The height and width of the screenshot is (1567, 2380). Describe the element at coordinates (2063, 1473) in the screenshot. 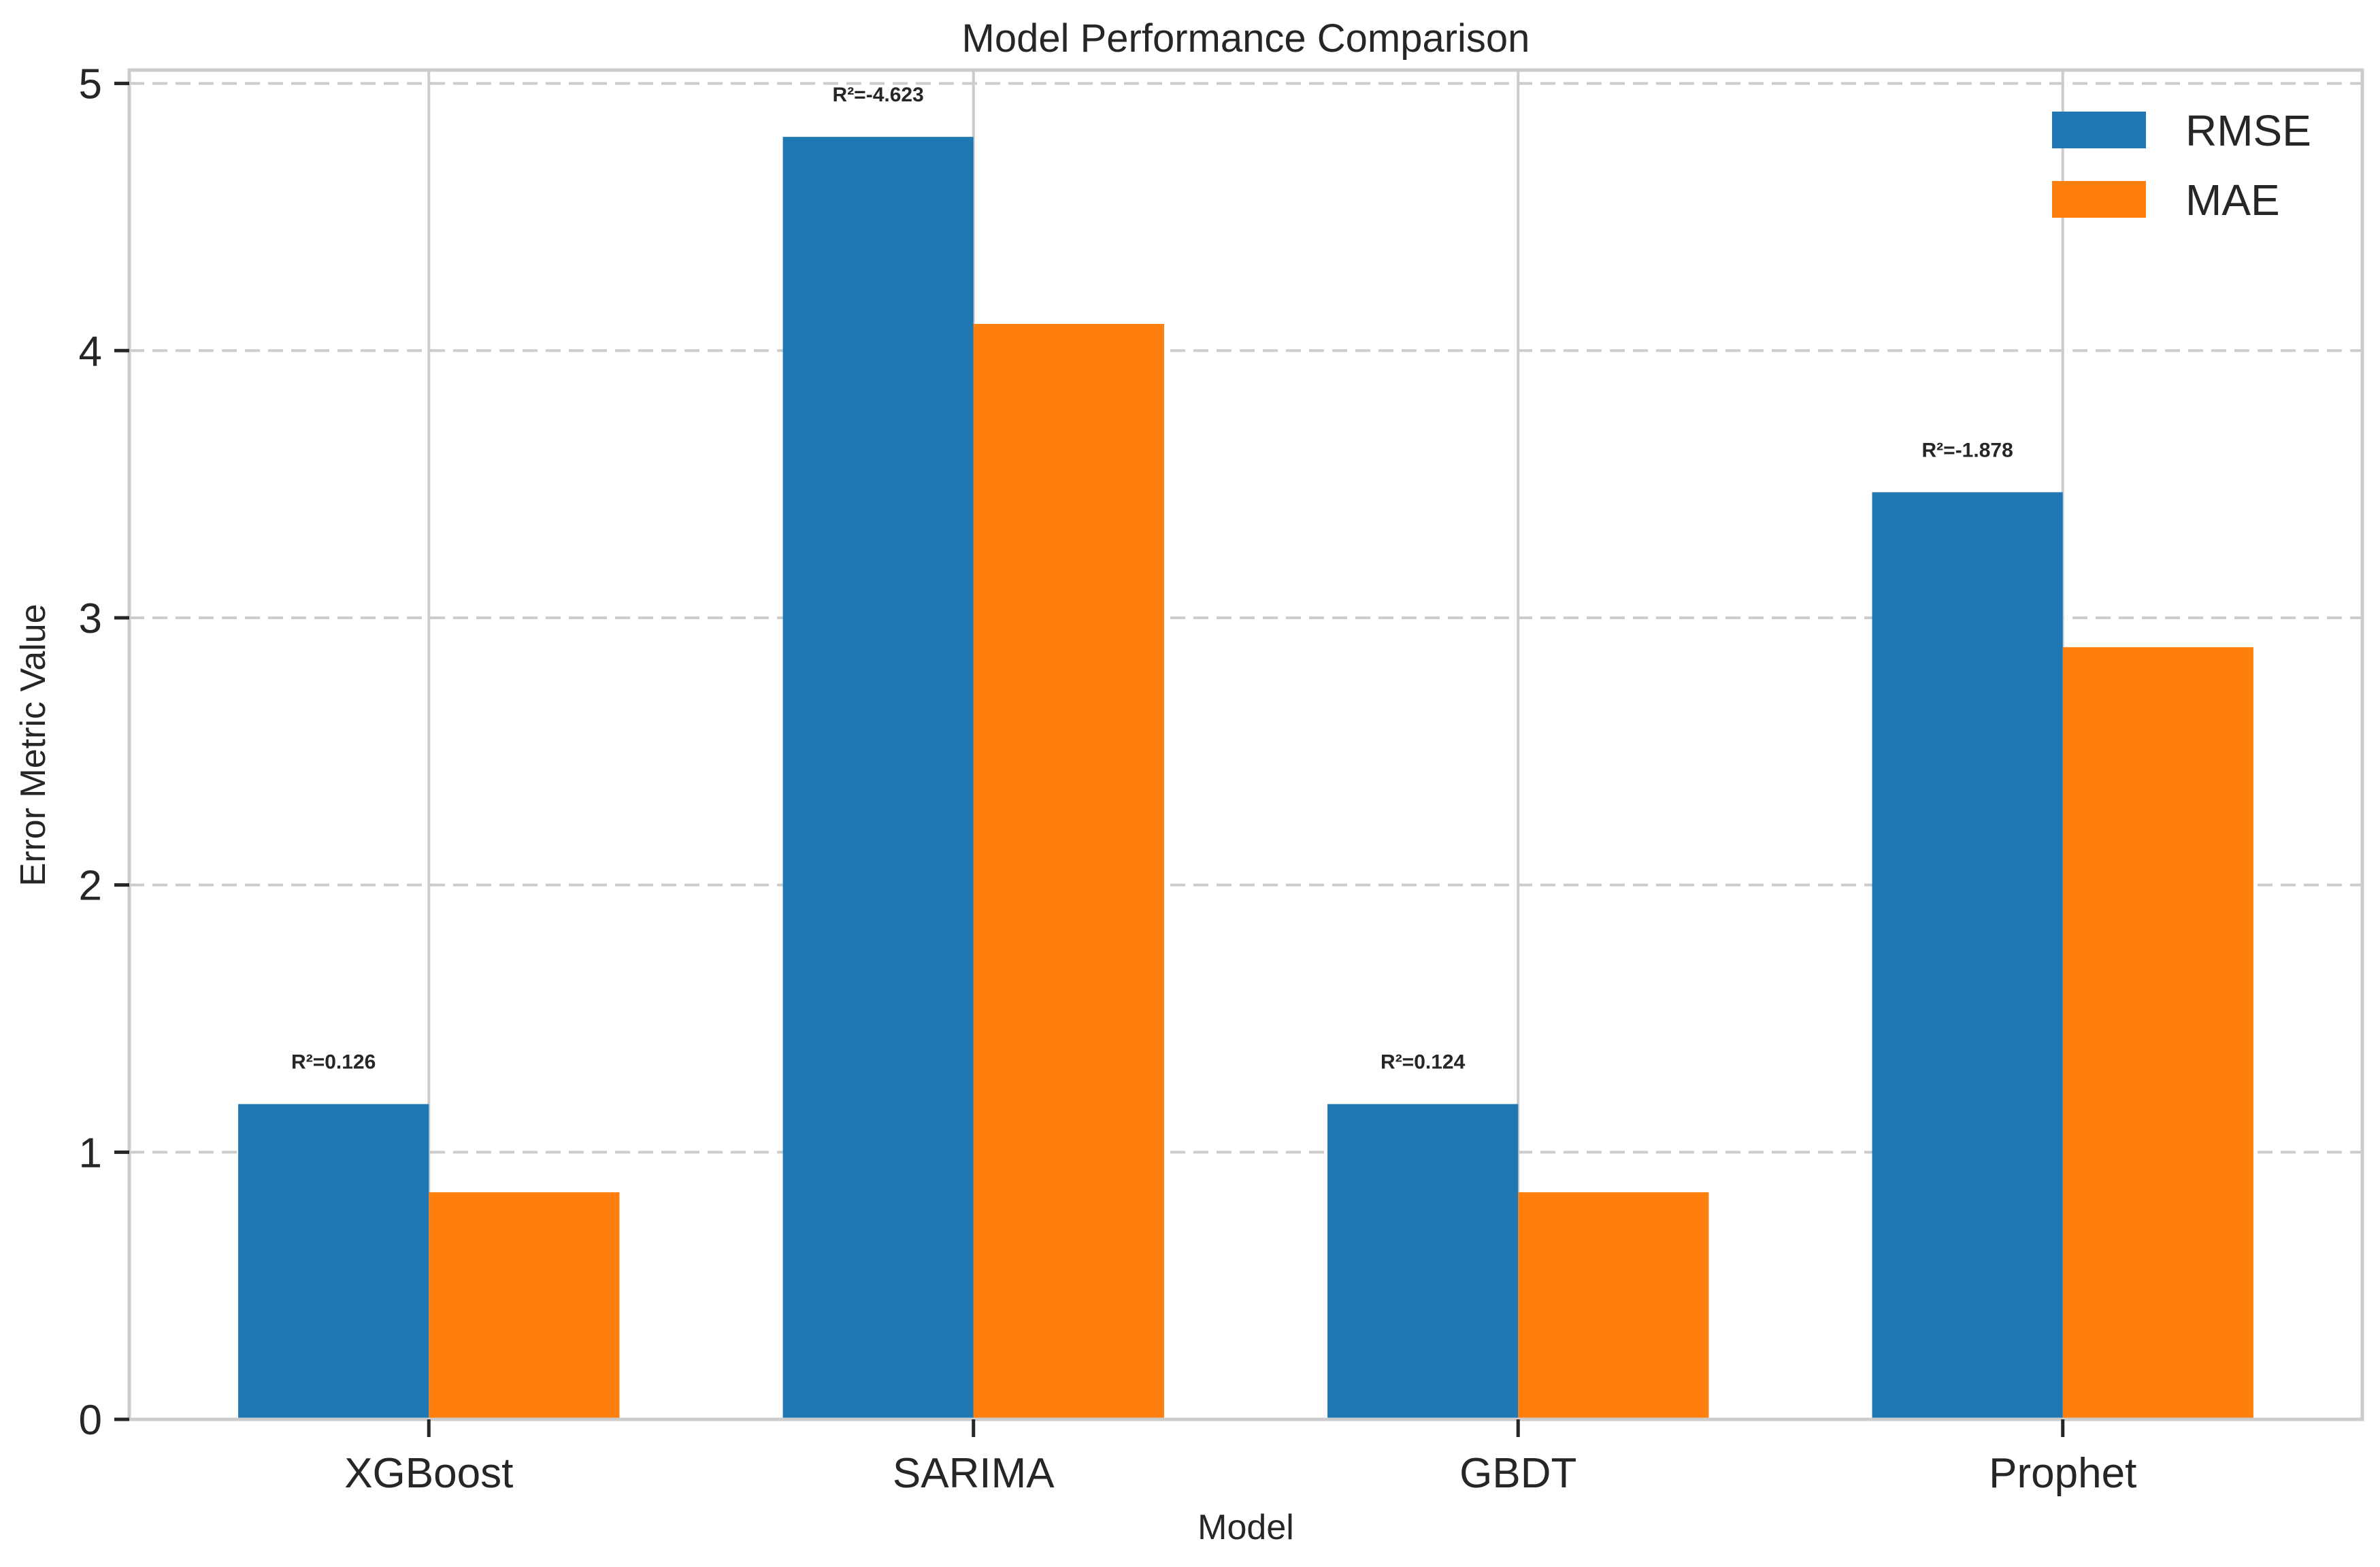

I see `x-tick-label: Prophet` at that location.